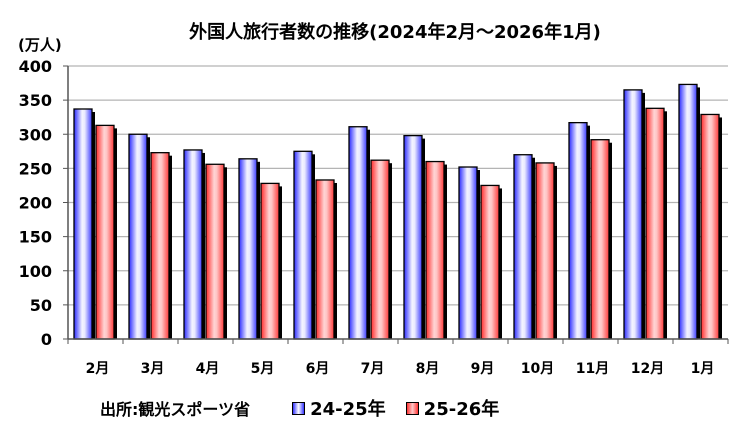 This screenshot has height=434, width=750. I want to click on chart-footer: 出所:観光スポーツ省 24-25年 25-26年, so click(309, 408).